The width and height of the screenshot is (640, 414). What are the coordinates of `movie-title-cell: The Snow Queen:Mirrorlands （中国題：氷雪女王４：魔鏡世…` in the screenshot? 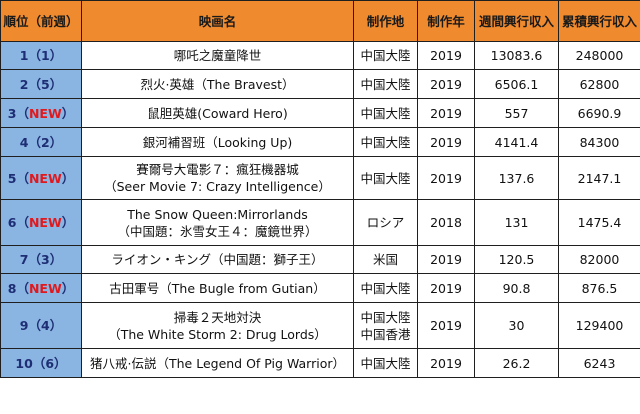 It's located at (217, 222).